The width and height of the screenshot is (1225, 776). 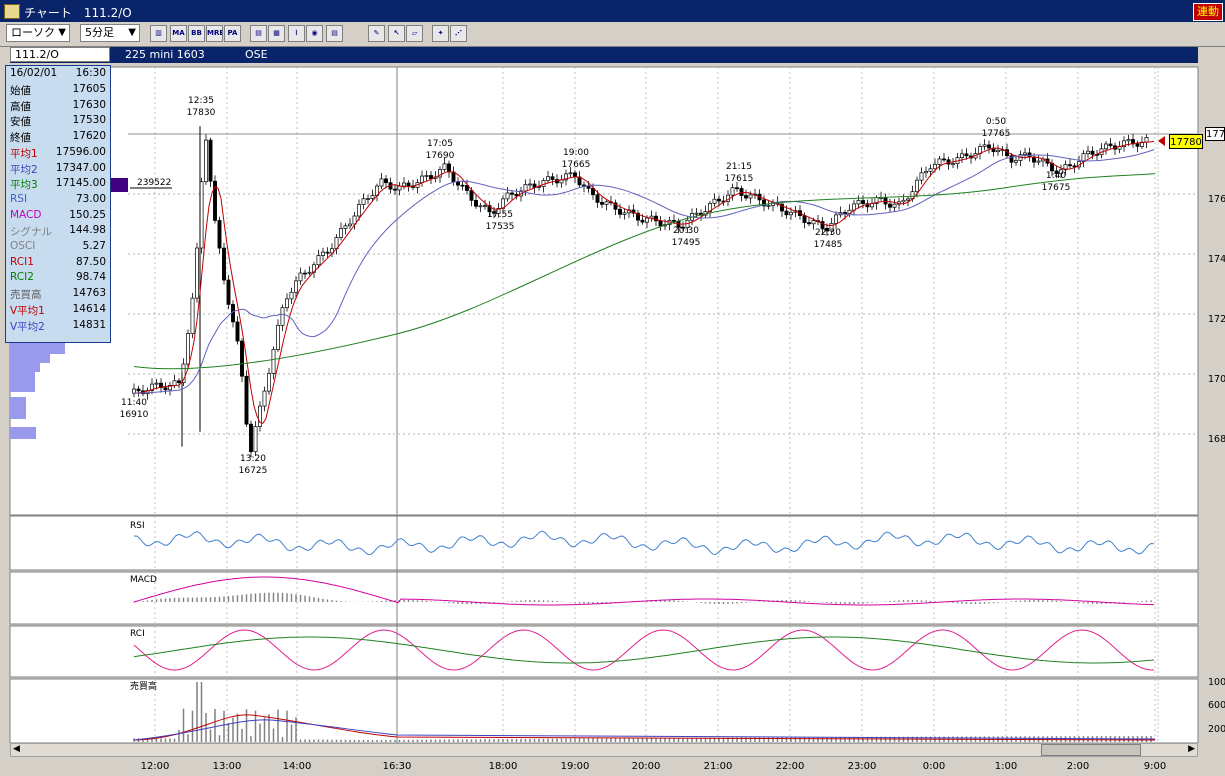 I want to click on datapanel-value: 17530, so click(x=89, y=120).